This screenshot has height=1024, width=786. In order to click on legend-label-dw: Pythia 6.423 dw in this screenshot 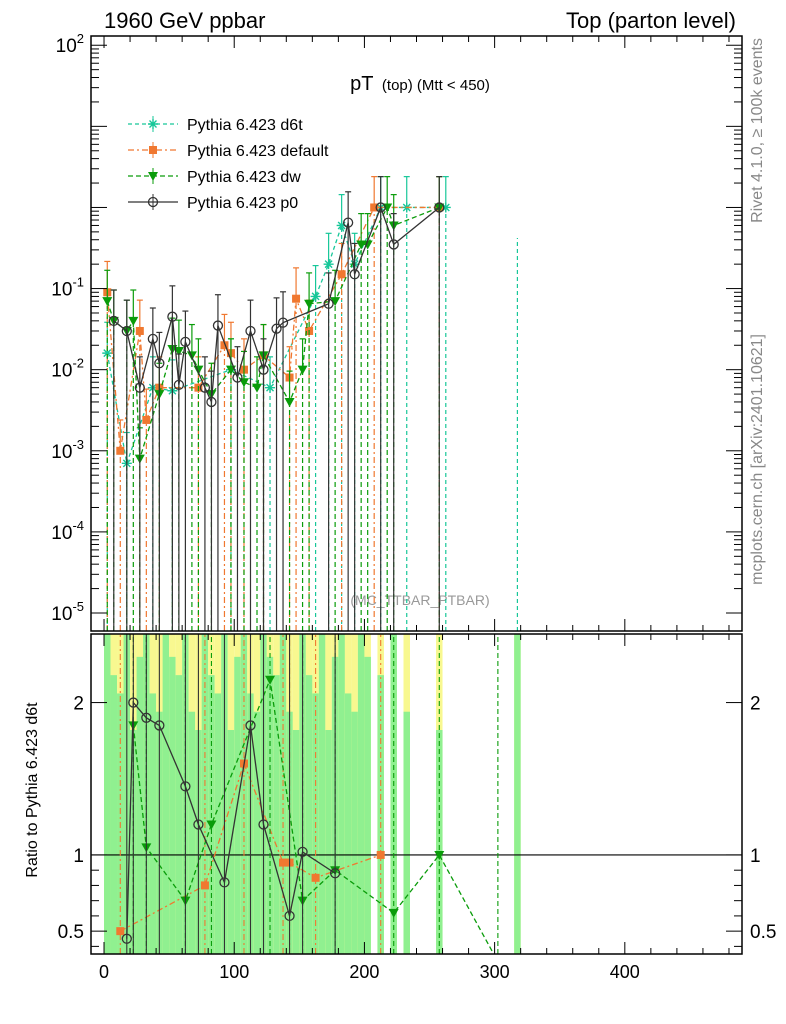, I will do `click(244, 177)`.